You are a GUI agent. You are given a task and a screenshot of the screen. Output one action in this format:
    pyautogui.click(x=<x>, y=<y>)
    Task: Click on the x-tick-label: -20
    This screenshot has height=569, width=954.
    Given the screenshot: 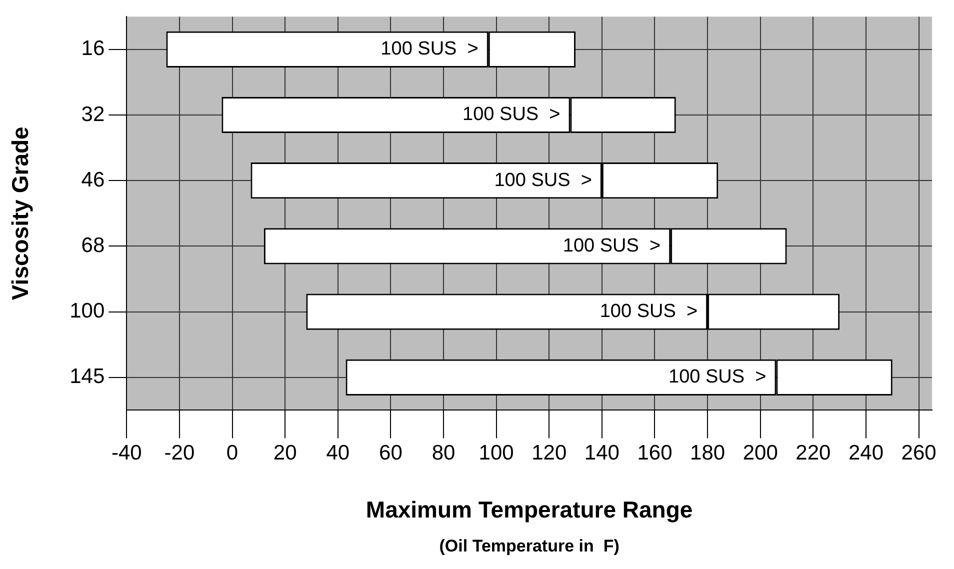 What is the action you would take?
    pyautogui.click(x=179, y=453)
    